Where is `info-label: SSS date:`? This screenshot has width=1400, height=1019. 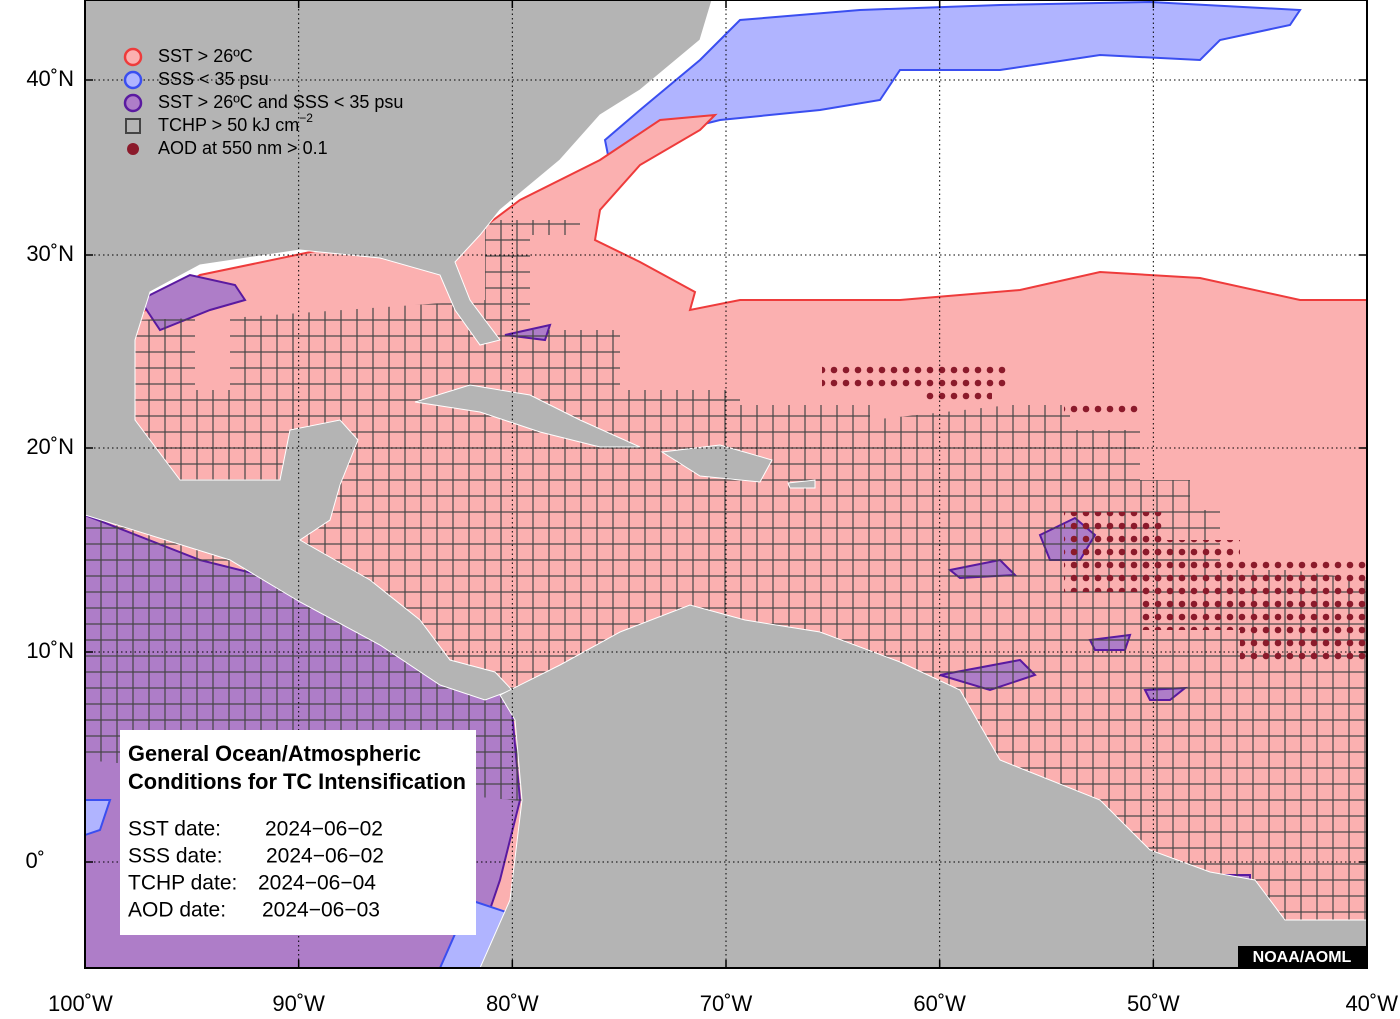
info-label: SSS date: is located at coordinates (175, 856).